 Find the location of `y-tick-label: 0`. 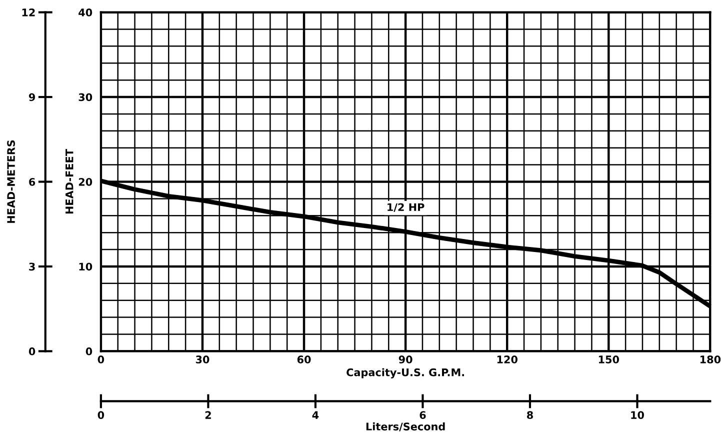

y-tick-label: 0 is located at coordinates (89, 351).